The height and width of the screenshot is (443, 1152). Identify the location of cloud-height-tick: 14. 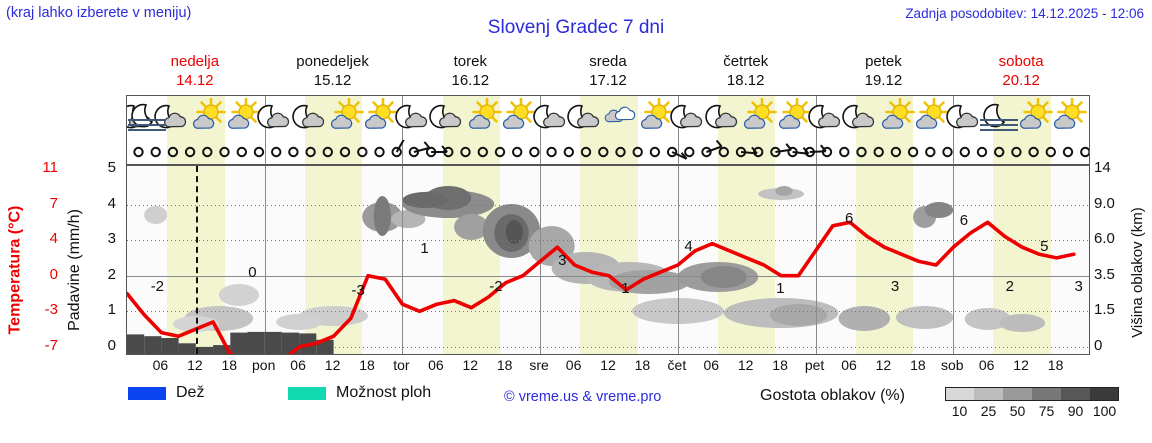
(1102, 167).